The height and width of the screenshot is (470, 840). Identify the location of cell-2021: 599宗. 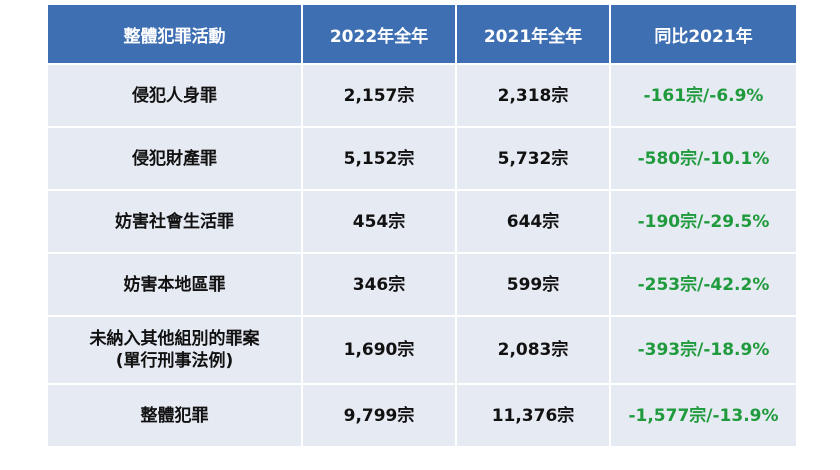
(533, 284).